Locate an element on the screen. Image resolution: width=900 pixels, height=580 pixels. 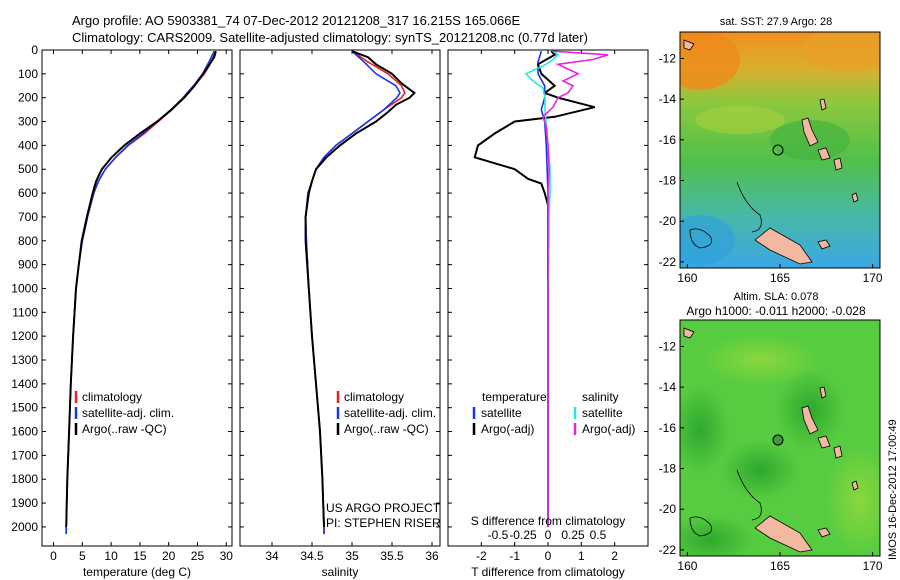
legend-label-climatology: climatology is located at coordinates (112, 397).